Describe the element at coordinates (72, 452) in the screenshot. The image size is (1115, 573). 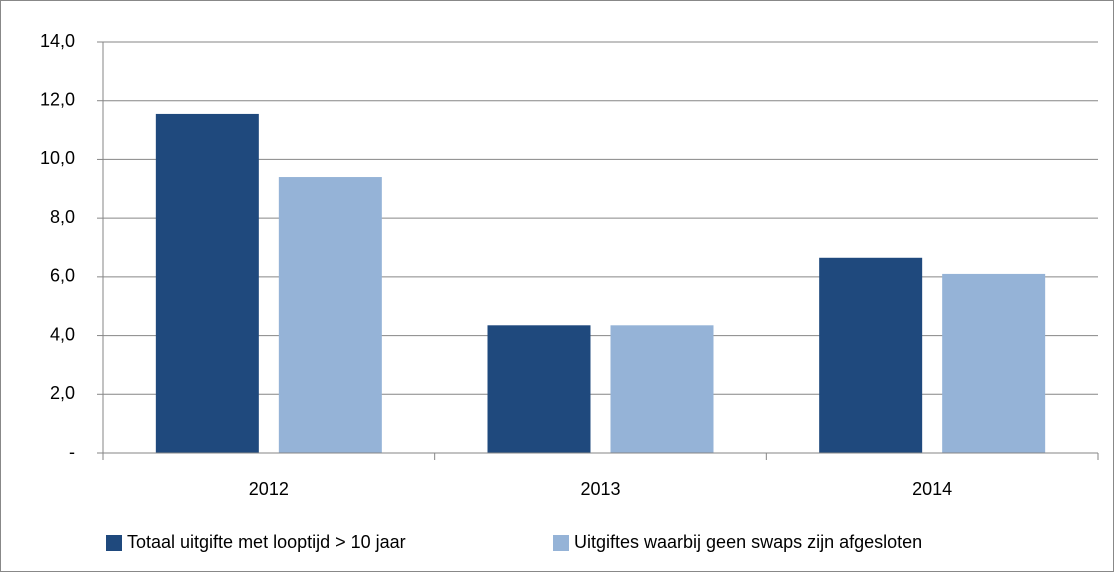
I see `y-tick-label: -` at that location.